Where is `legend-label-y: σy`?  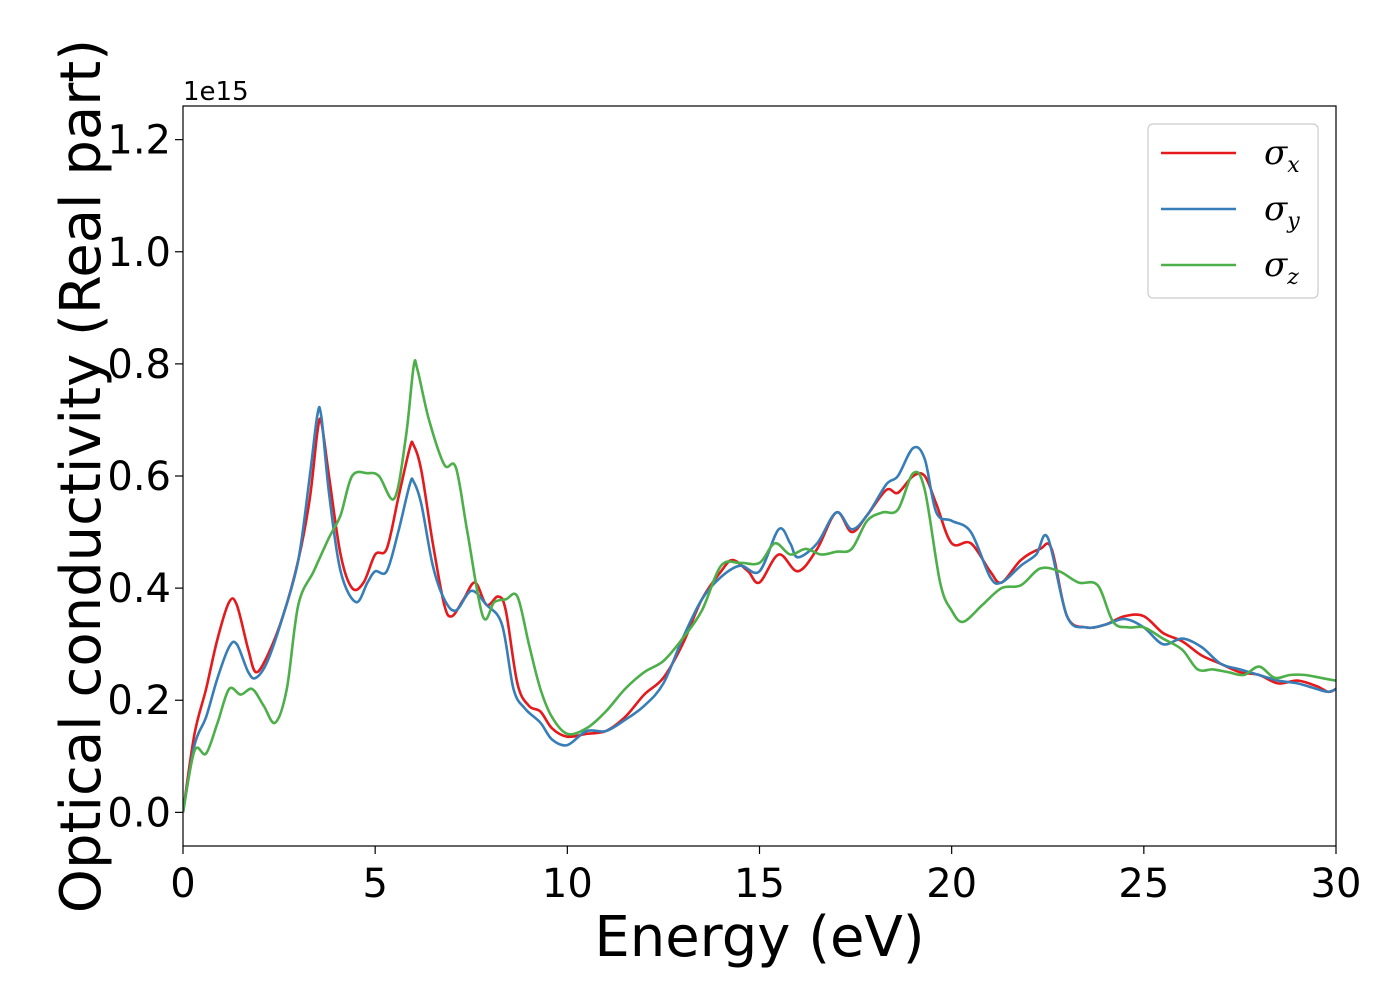
legend-label-y: σy is located at coordinates (1282, 211).